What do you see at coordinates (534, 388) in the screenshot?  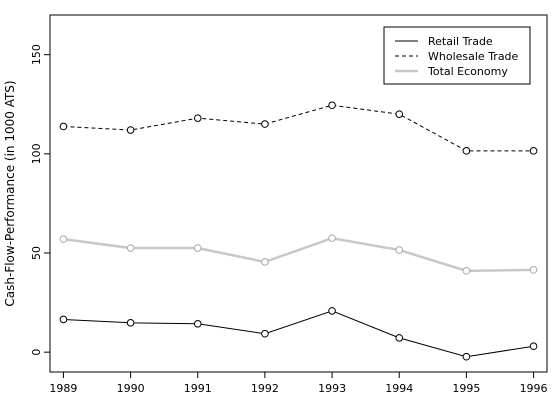 I see `x-tick-label: 1996` at bounding box center [534, 388].